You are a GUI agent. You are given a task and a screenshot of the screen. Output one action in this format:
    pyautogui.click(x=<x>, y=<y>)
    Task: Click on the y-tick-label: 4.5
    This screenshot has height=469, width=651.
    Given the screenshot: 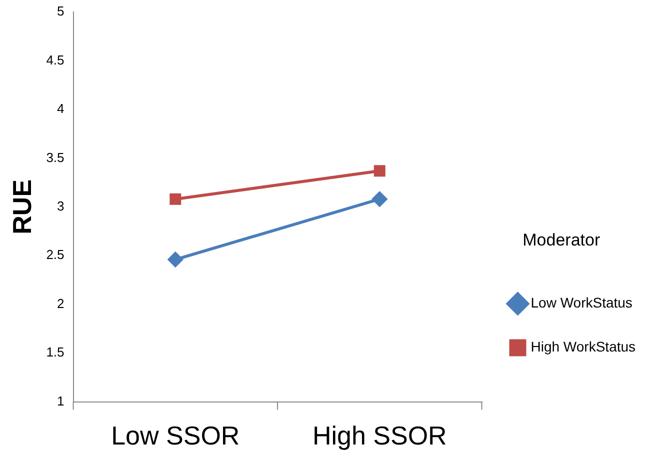 What is the action you would take?
    pyautogui.click(x=55, y=60)
    